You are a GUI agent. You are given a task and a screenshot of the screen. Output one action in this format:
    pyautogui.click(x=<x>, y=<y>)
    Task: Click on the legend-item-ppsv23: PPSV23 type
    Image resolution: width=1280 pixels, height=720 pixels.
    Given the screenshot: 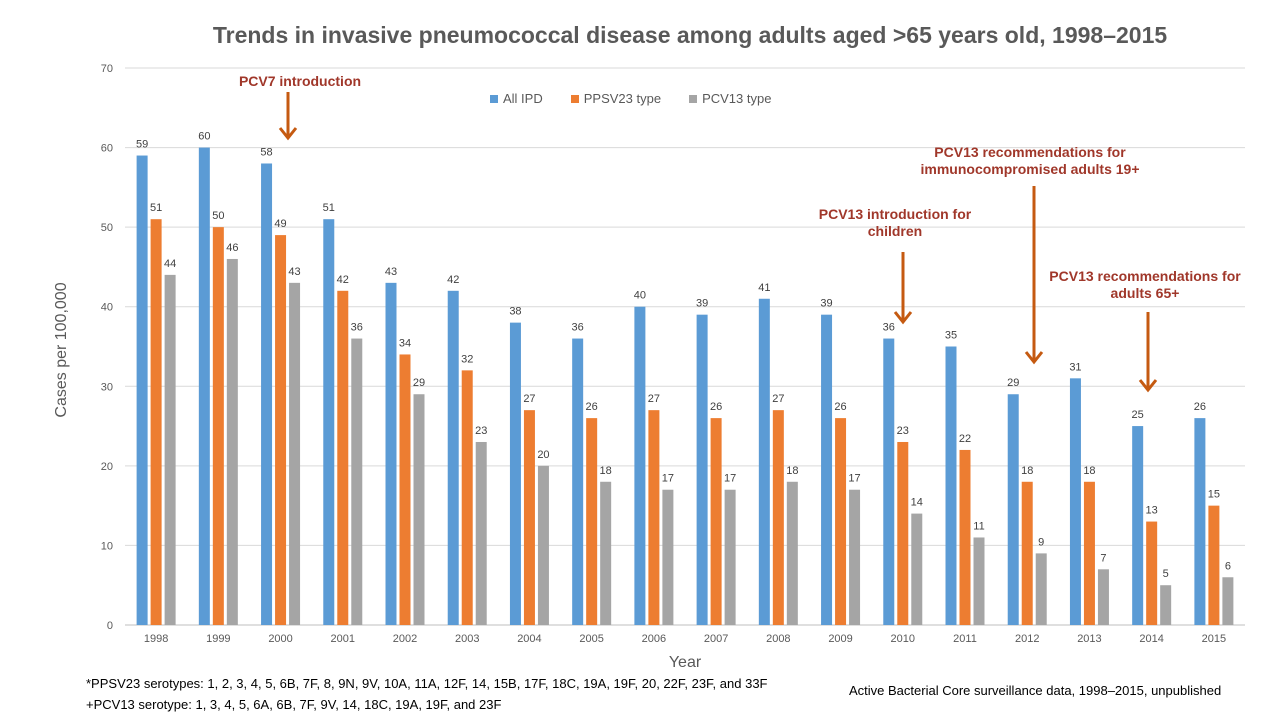 What is the action you would take?
    pyautogui.click(x=615, y=98)
    